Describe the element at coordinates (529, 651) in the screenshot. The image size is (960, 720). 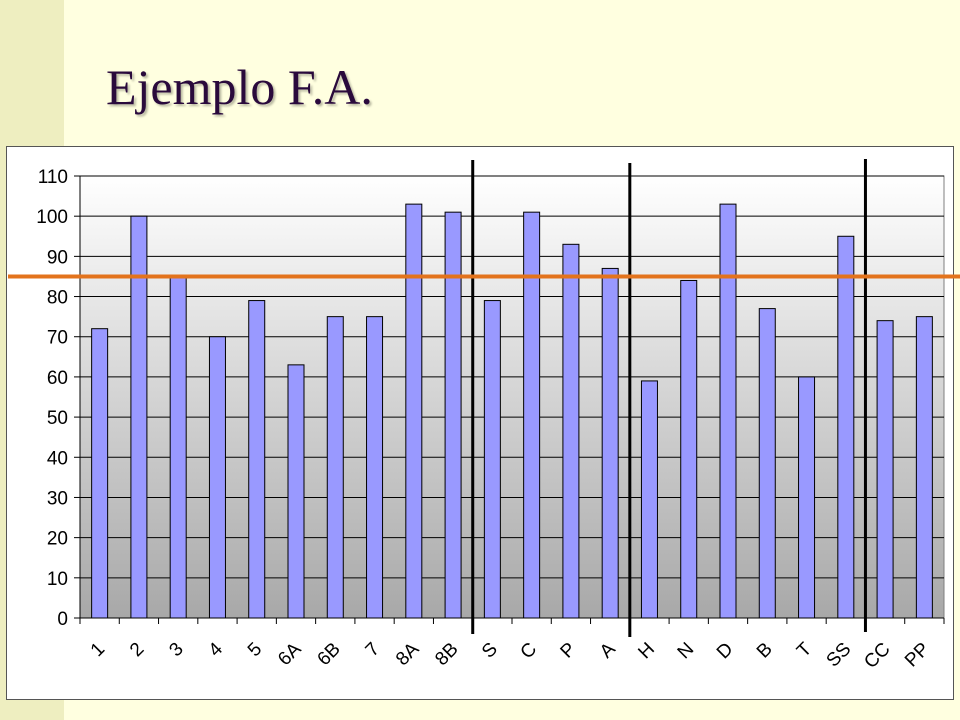
I see `x-tick-label: C` at that location.